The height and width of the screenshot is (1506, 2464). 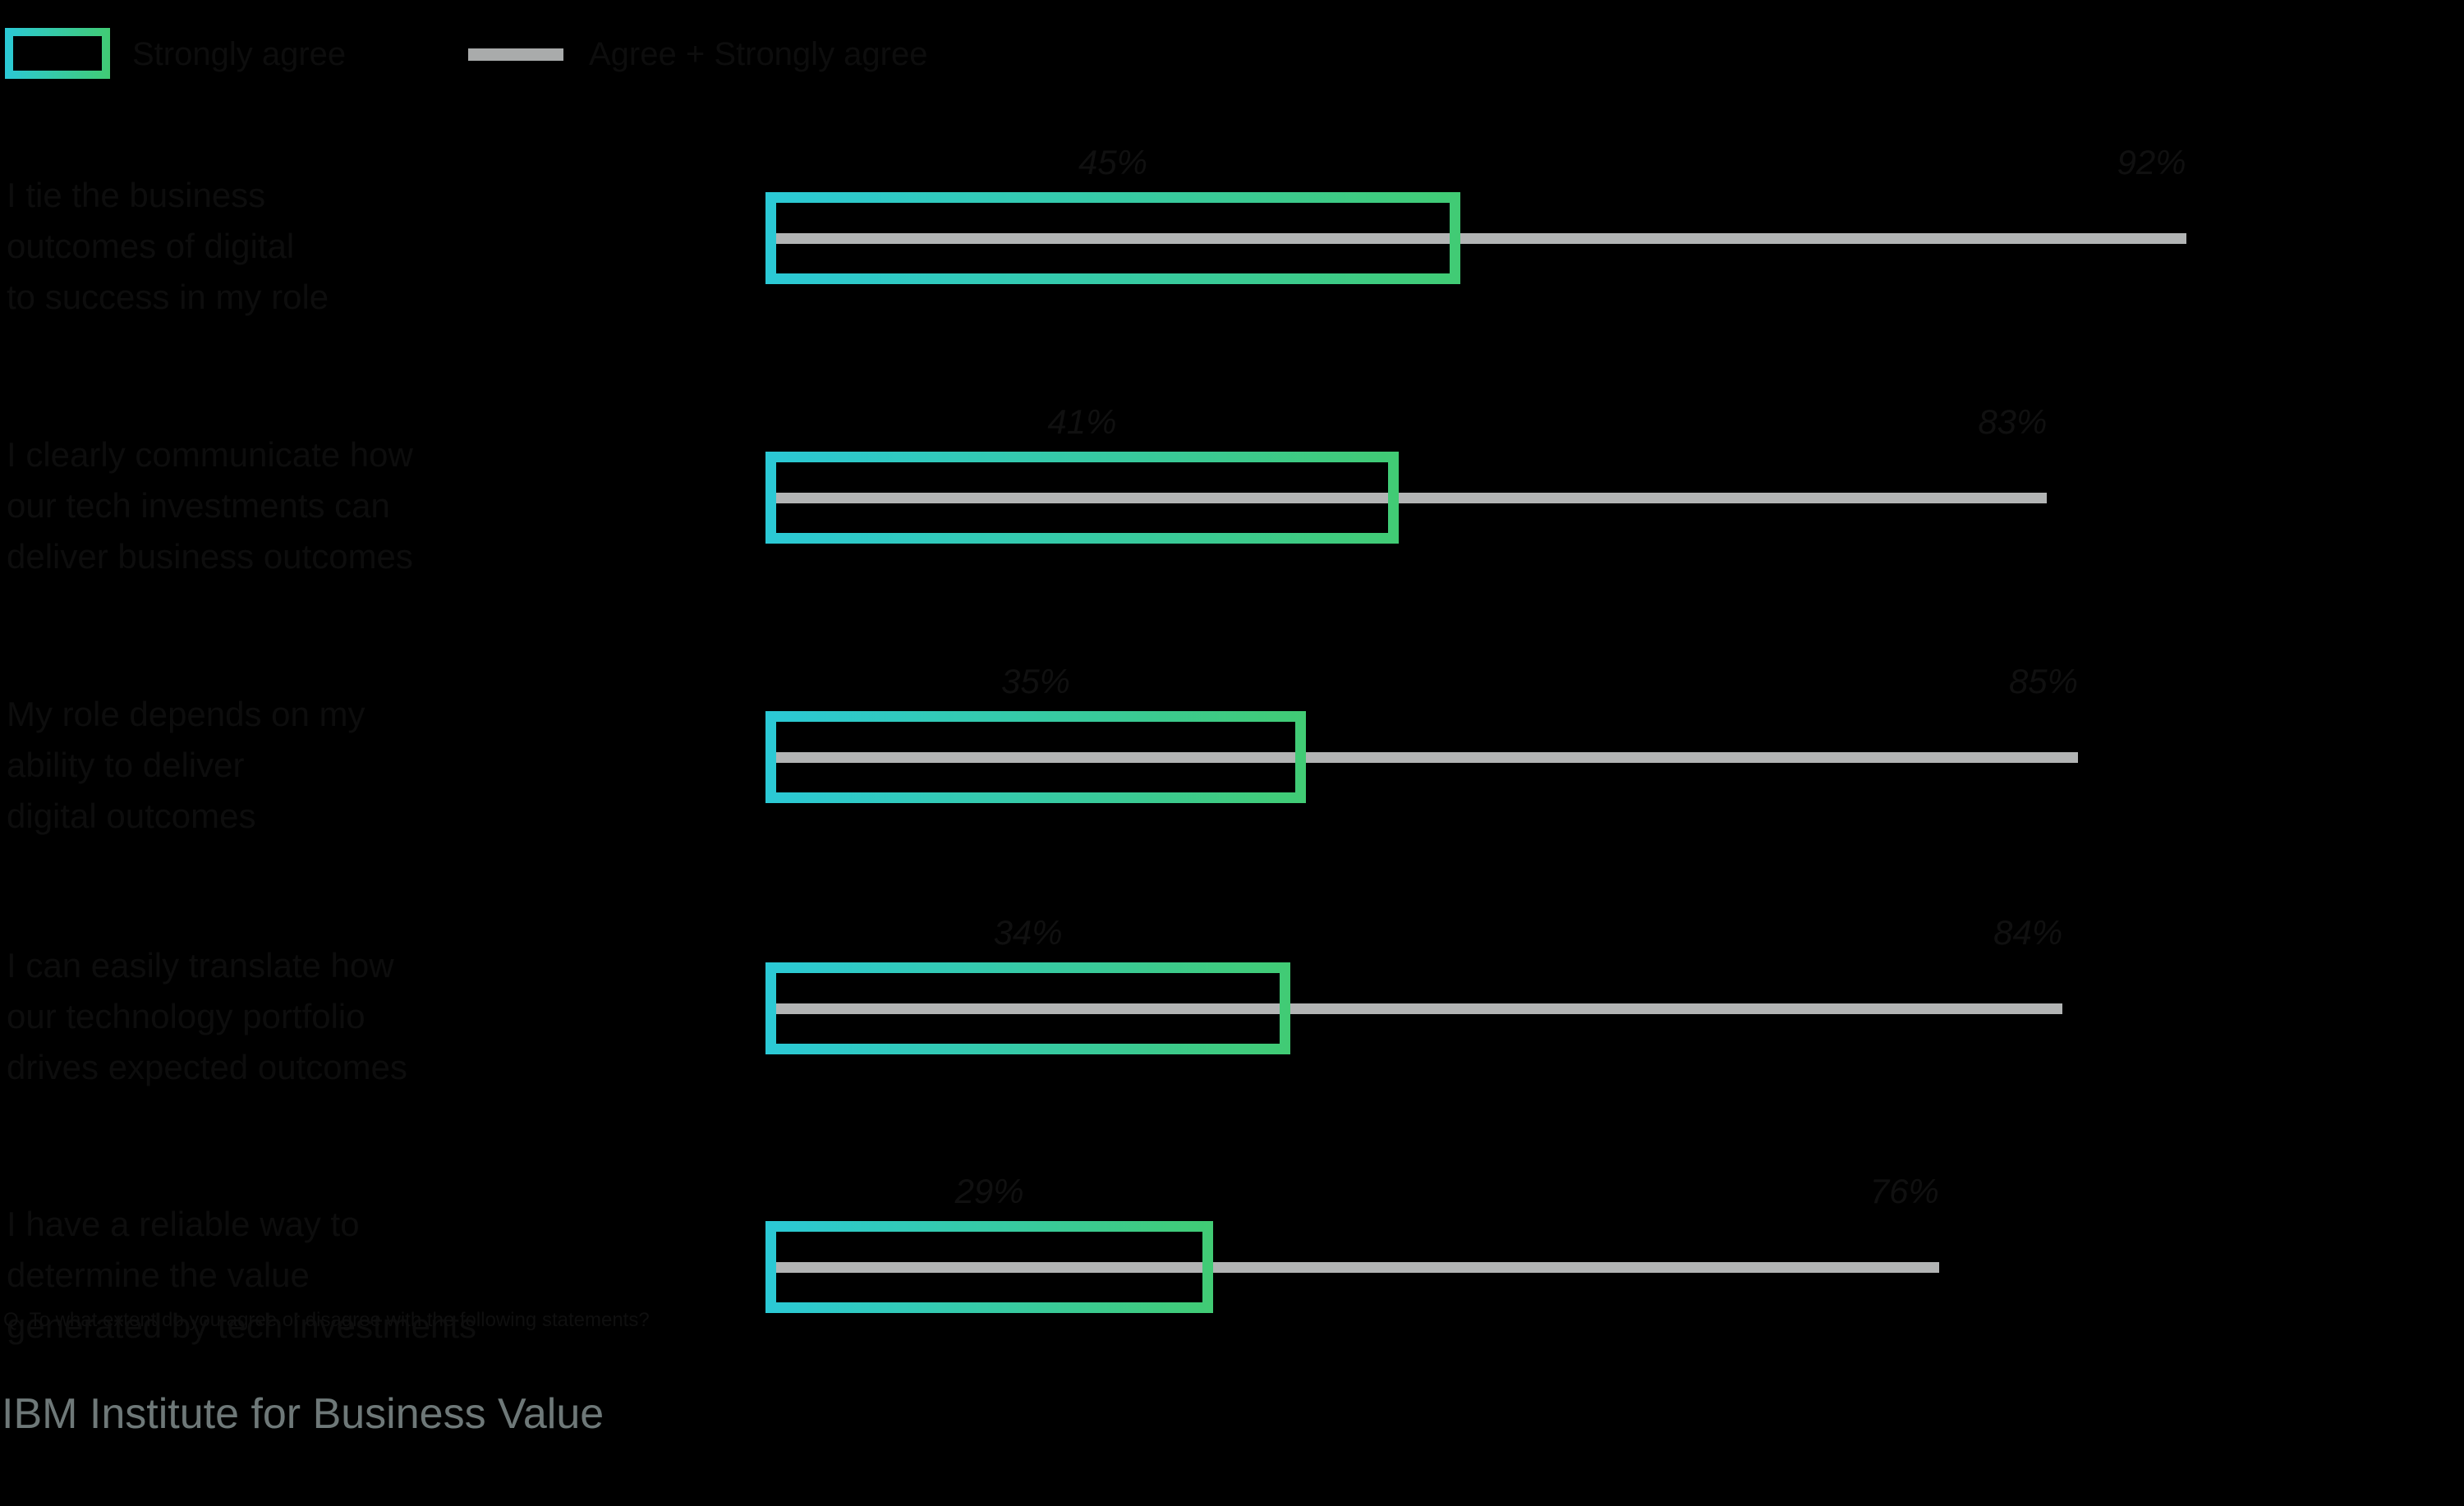 What do you see at coordinates (515, 54) in the screenshot?
I see `legend-line-total-agree` at bounding box center [515, 54].